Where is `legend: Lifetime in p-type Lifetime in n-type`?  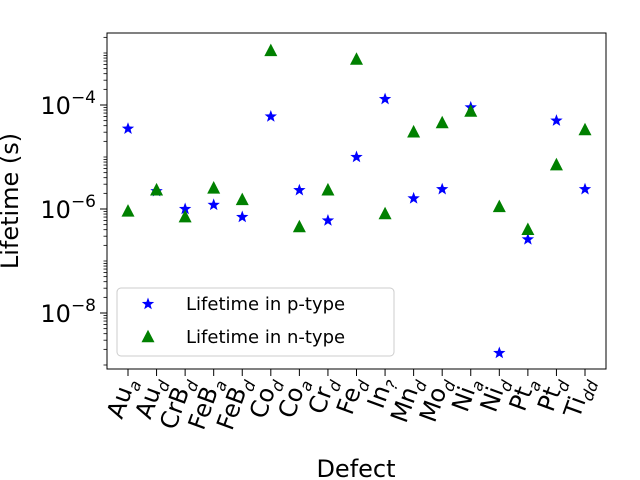
legend: Lifetime in p-type Lifetime in n-type is located at coordinates (255, 322).